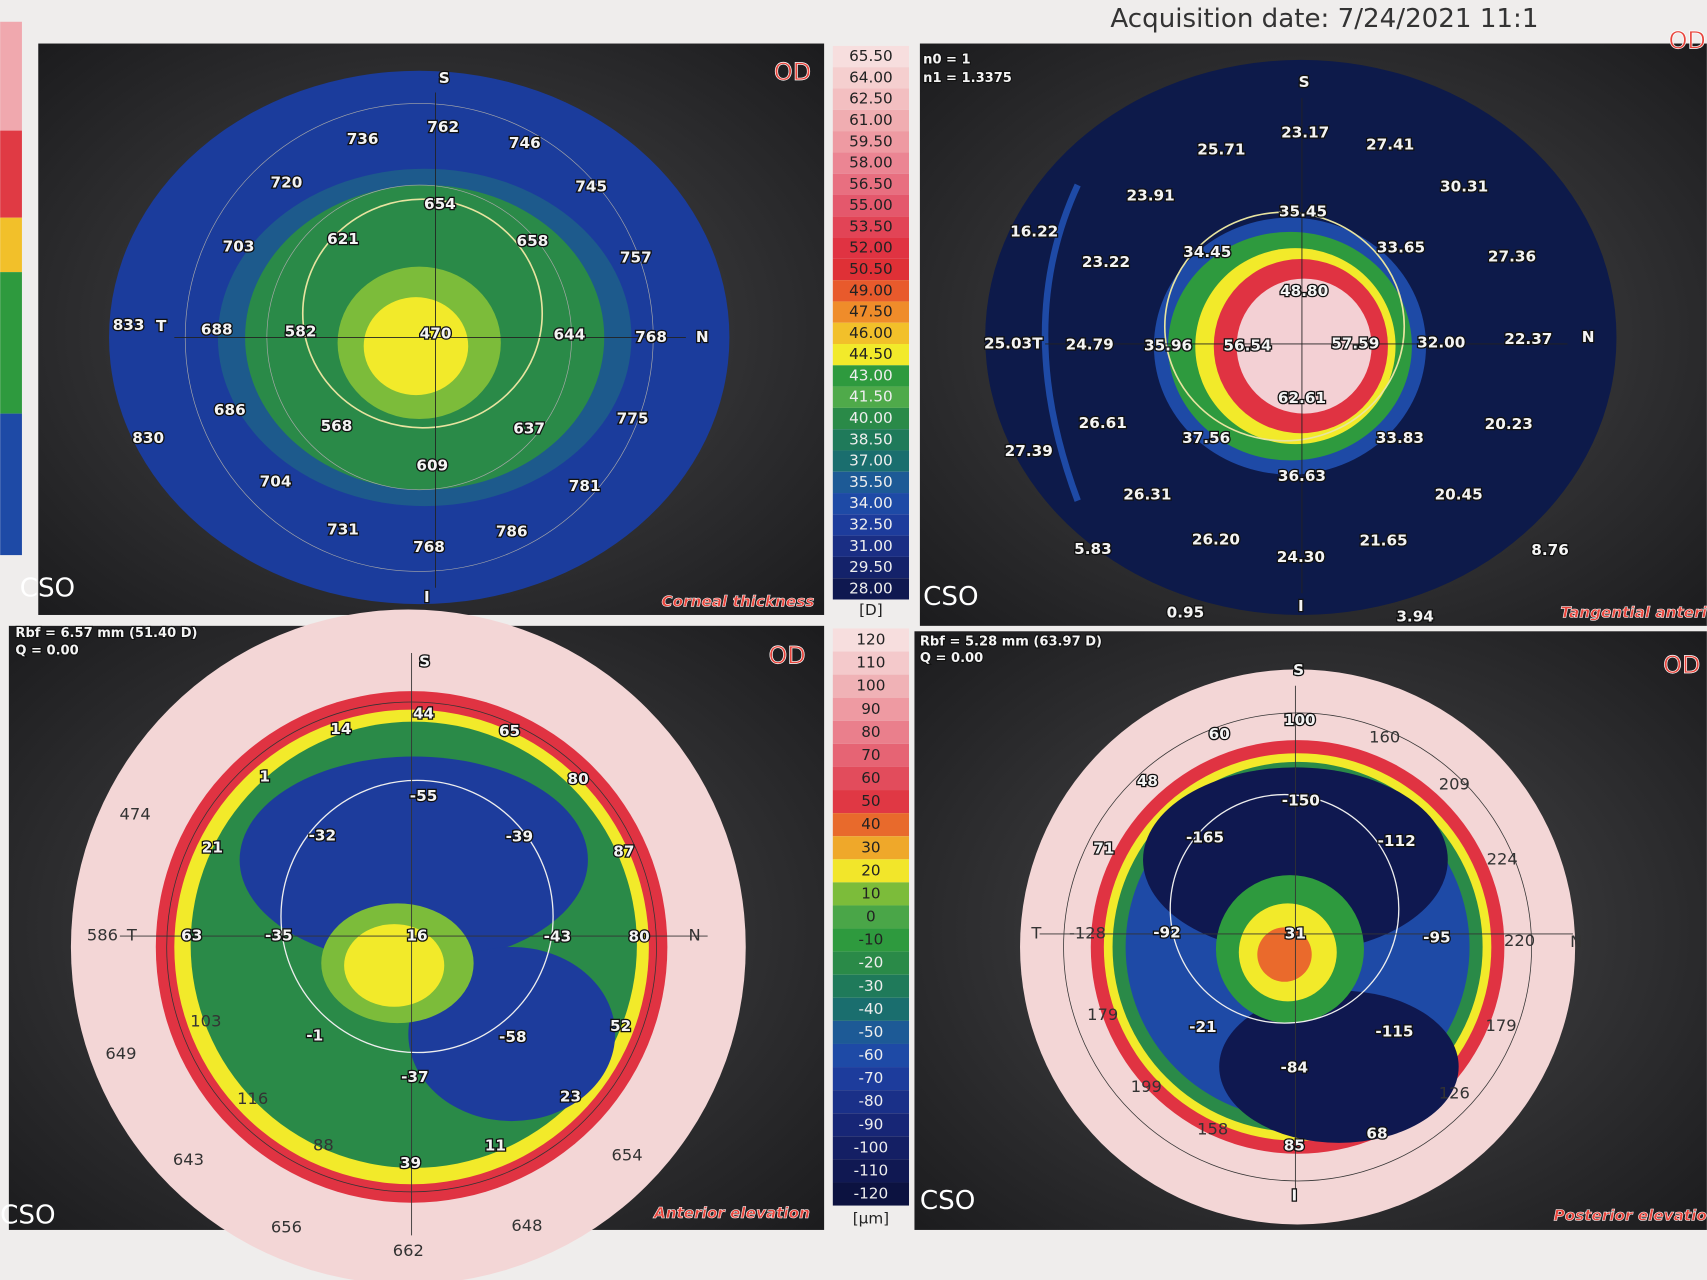  Describe the element at coordinates (1207, 252) in the screenshot. I see `map-value: 34.45` at that location.